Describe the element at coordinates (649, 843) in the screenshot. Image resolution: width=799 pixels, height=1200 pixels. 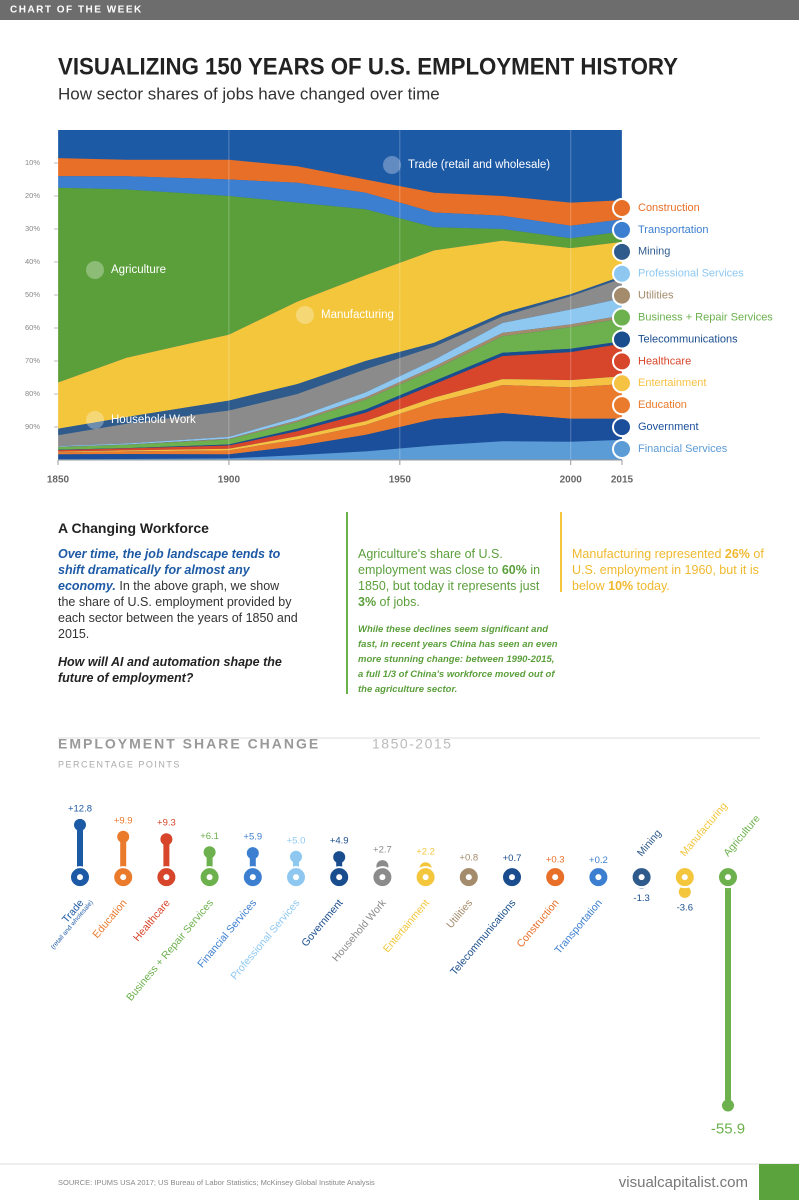
I see `category-label: Mining` at that location.